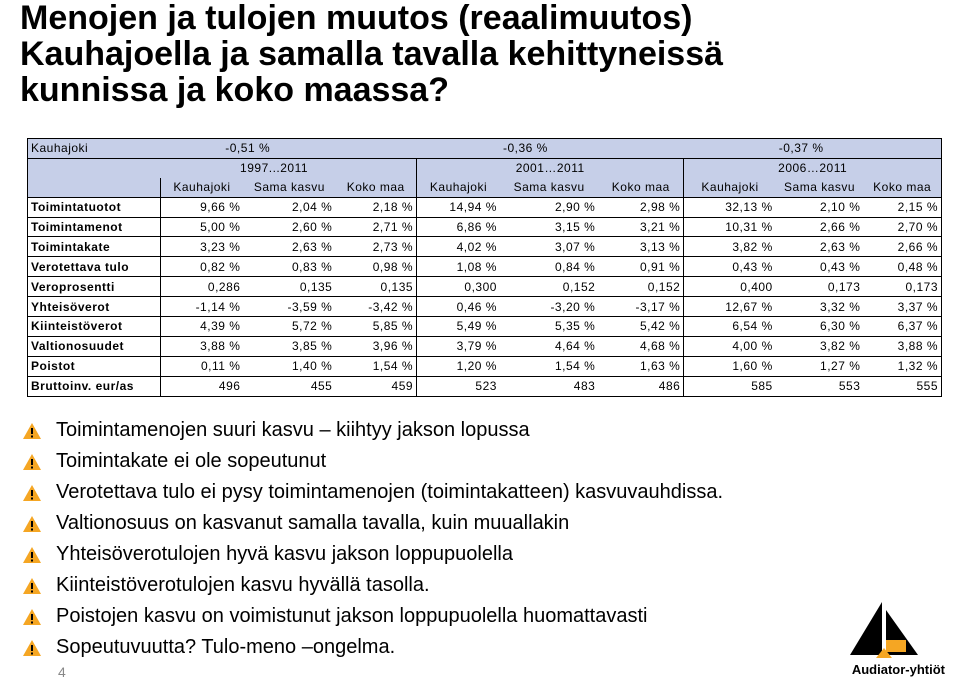 This screenshot has height=693, width=959. Describe the element at coordinates (641, 346) in the screenshot. I see `table-cell: 4,68 %` at that location.